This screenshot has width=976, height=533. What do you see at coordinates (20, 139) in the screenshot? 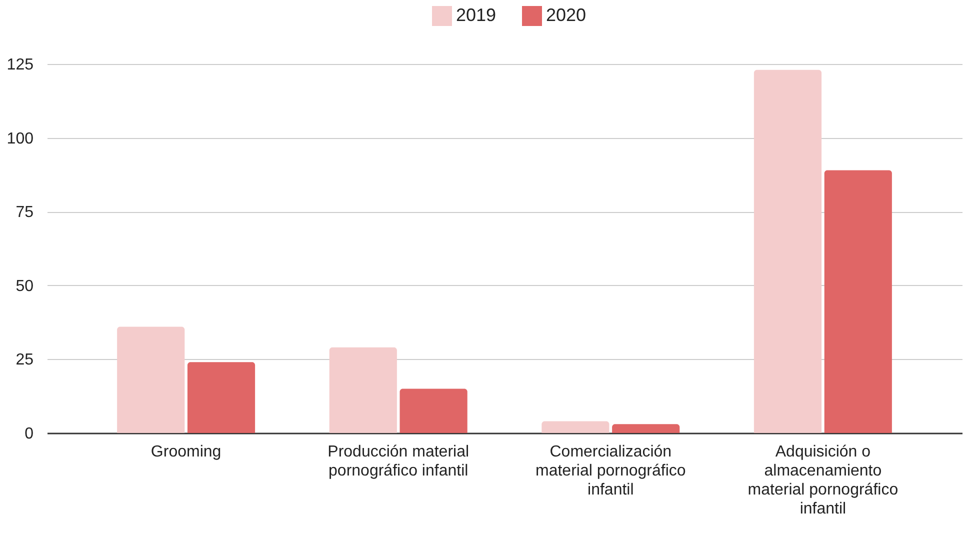
I see `y-tick-label: 100` at bounding box center [20, 139].